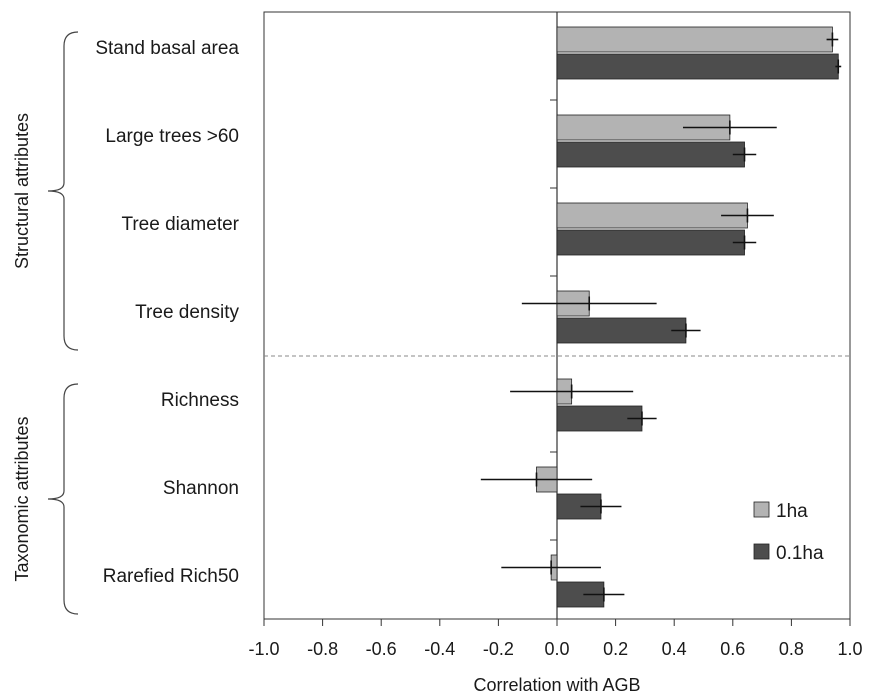  What do you see at coordinates (172, 136) in the screenshot?
I see `category-label: Large trees >60` at bounding box center [172, 136].